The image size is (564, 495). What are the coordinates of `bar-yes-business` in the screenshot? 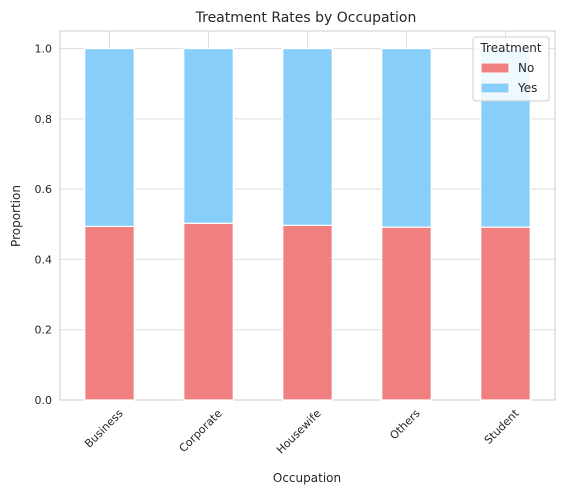 It's located at (109, 137).